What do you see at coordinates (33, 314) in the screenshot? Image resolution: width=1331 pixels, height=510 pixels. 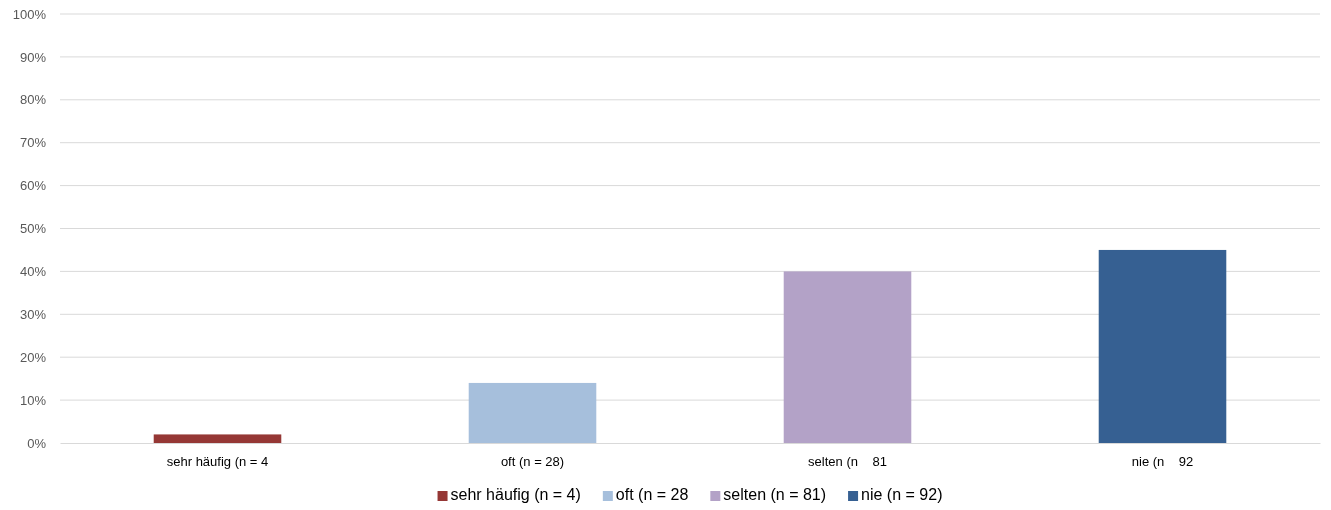 I see `y-tick-label: 30%` at bounding box center [33, 314].